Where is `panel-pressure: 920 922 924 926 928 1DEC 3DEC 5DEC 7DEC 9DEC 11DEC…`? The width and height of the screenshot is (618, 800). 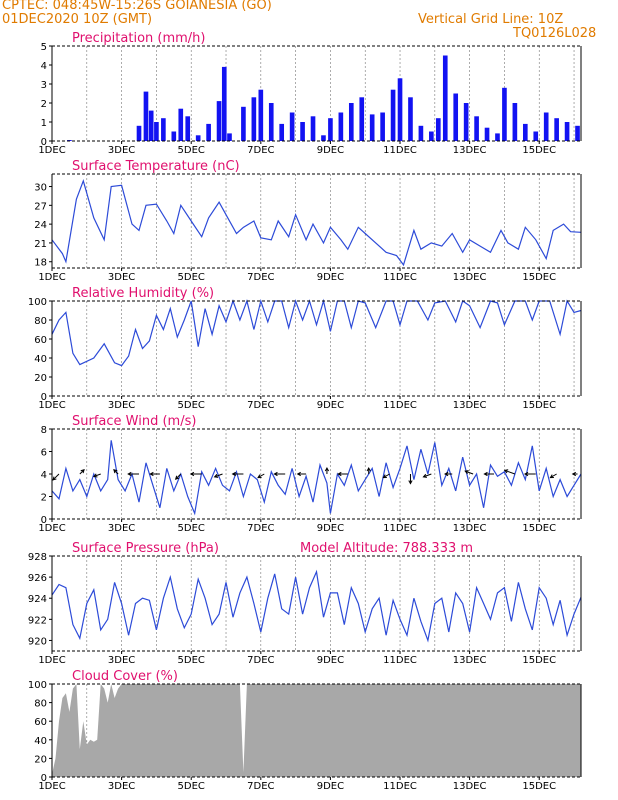 panel-pressure: 920 922 924 926 928 1DEC 3DEC 5DEC 7DEC 9DEC 11DEC… is located at coordinates (305, 603).